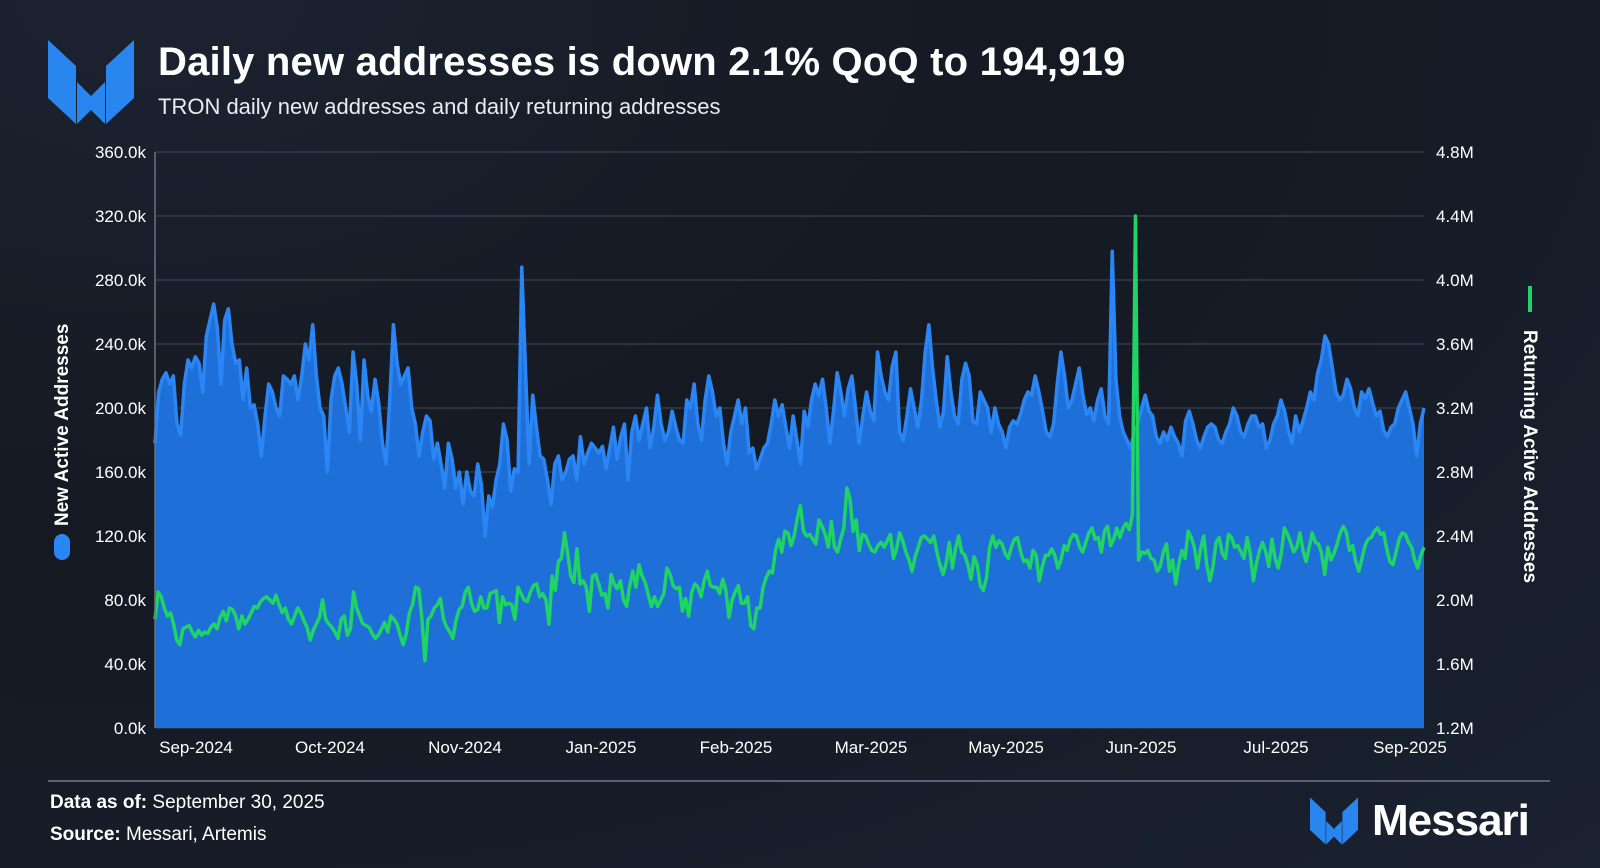 This screenshot has width=1600, height=868. What do you see at coordinates (85, 834) in the screenshot?
I see `source-label: Source:` at bounding box center [85, 834].